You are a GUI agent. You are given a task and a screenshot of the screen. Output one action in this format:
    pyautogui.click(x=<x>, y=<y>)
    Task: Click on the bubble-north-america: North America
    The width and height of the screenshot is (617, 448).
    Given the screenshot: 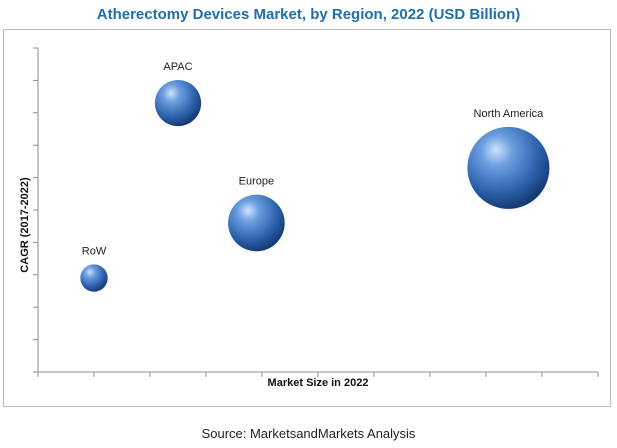 What is the action you would take?
    pyautogui.click(x=510, y=161)
    